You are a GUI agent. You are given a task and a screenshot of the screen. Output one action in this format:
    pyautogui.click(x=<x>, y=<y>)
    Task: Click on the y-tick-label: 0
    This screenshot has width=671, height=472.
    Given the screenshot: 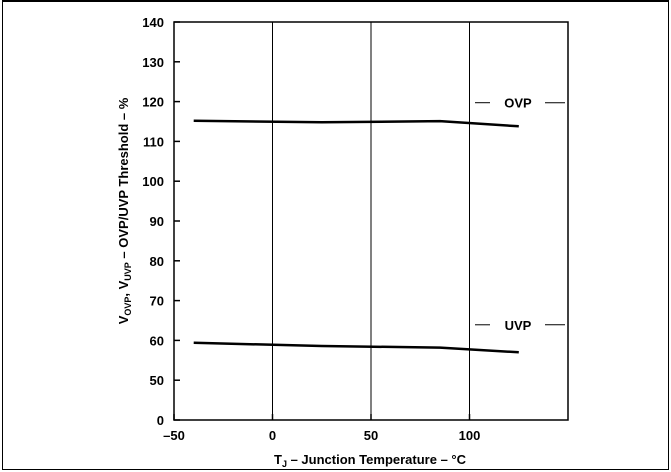 What is the action you would take?
    pyautogui.click(x=160, y=420)
    